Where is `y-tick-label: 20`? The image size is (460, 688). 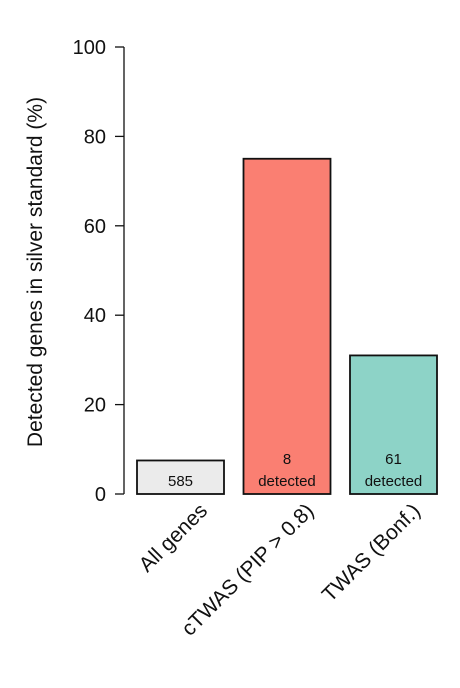
y-tick-label: 20 is located at coordinates (95, 406).